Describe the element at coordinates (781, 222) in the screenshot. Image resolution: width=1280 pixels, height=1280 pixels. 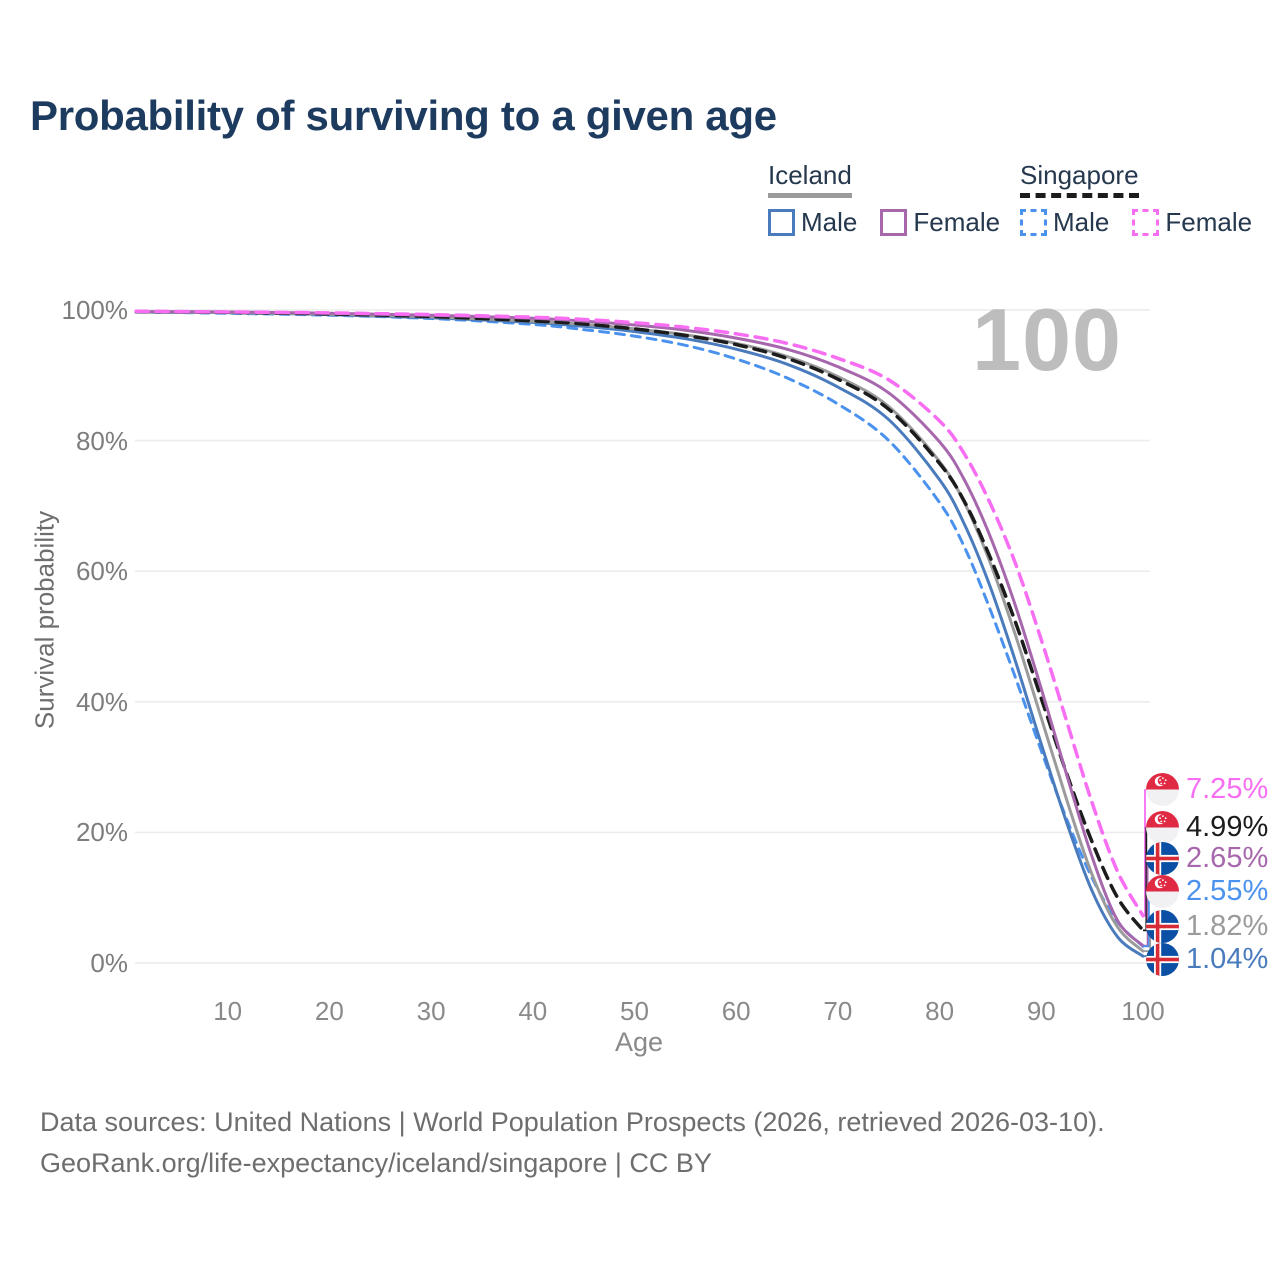
I see `iceland-male-swatch-icon` at that location.